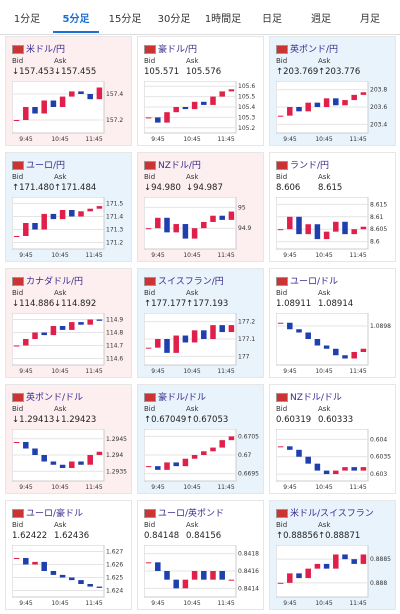 The height and width of the screenshot is (614, 400). Describe the element at coordinates (114, 94) in the screenshot. I see `y-tick-label: 157.4` at that location.